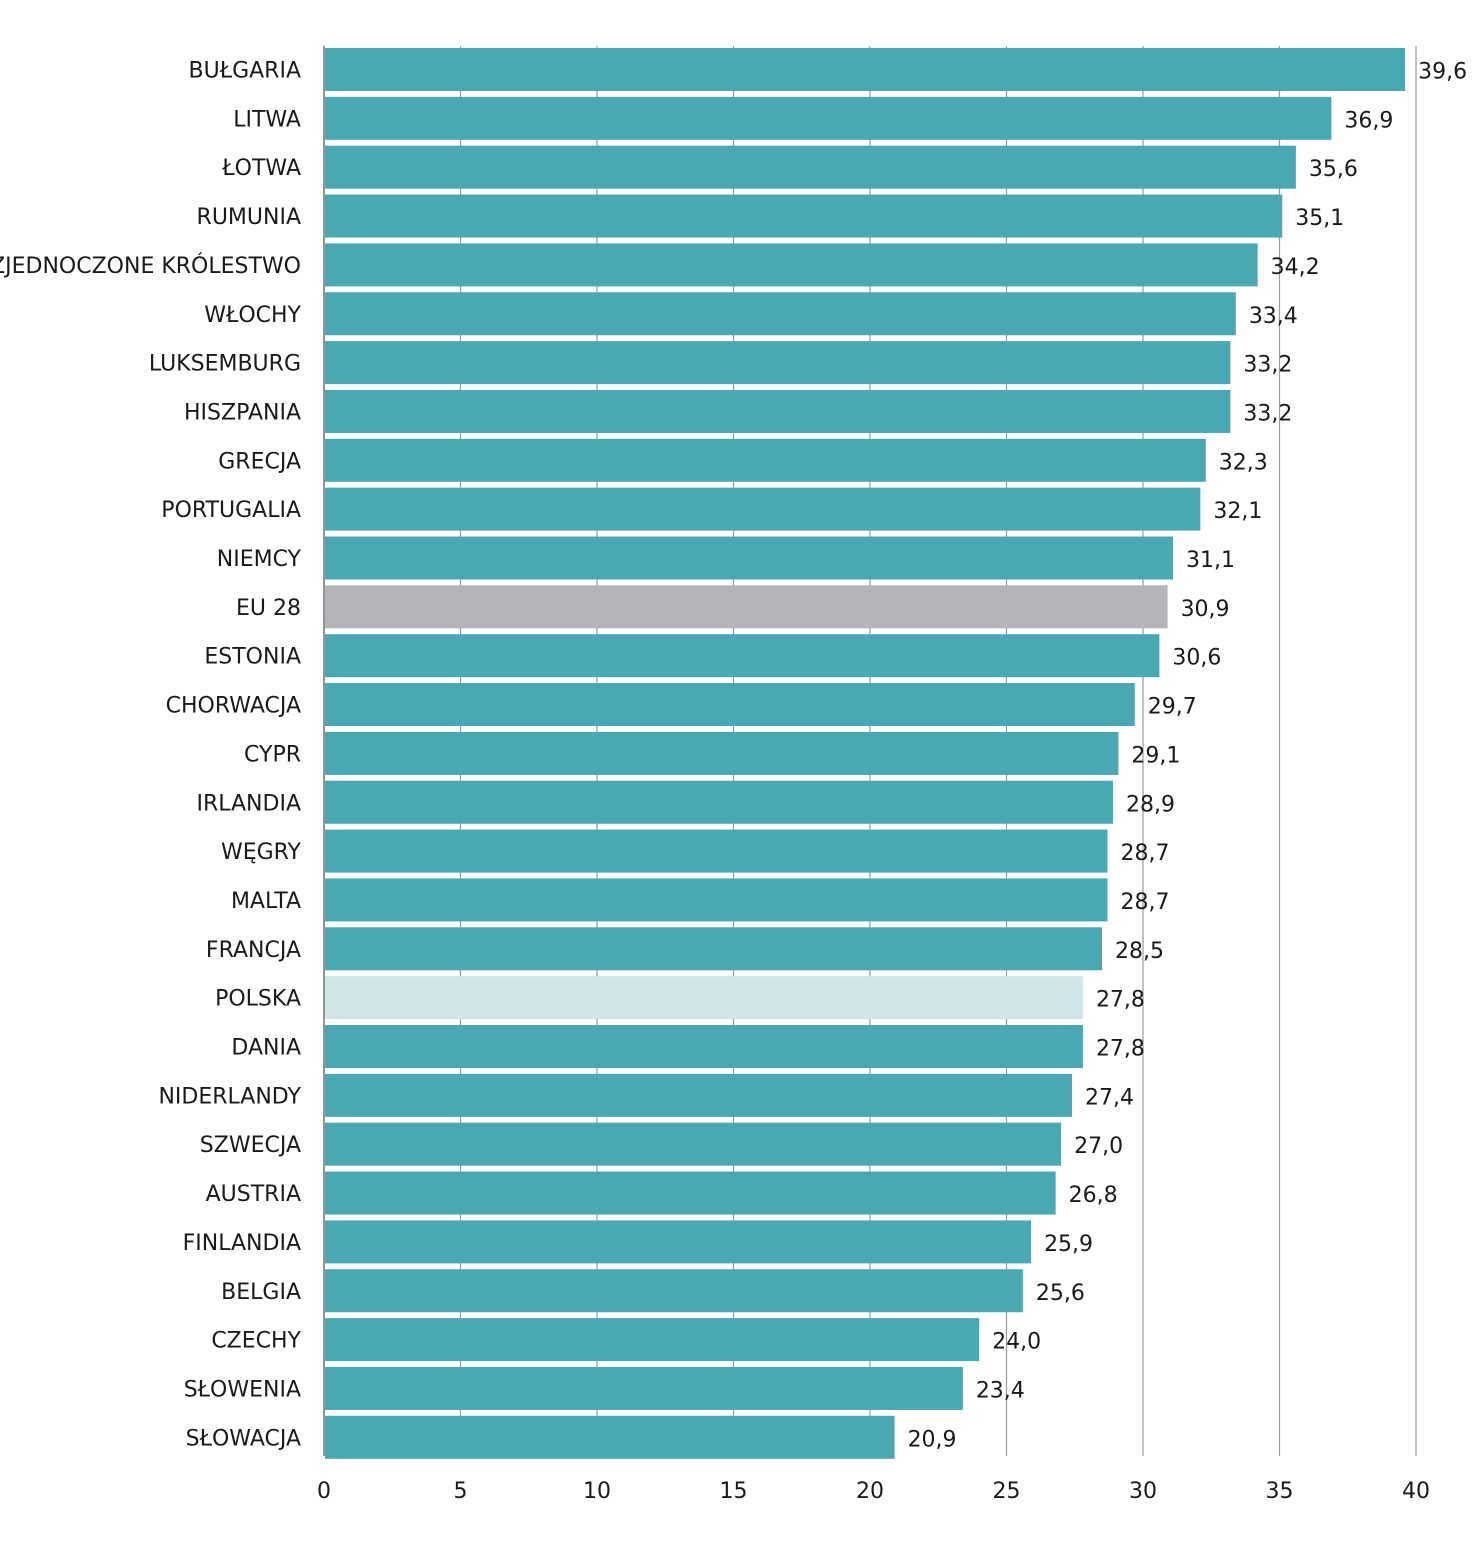  Describe the element at coordinates (1093, 1195) in the screenshot. I see `value-label-austria: 26,8` at that location.